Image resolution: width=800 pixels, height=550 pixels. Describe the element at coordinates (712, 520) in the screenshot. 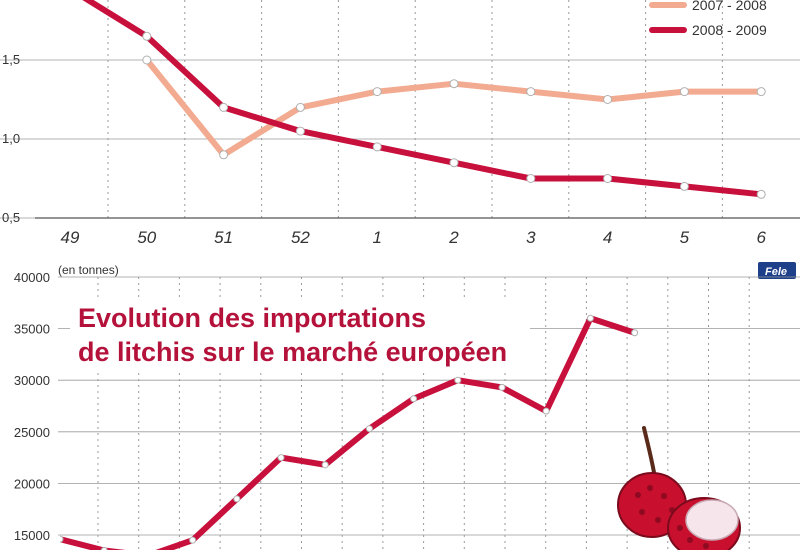

I see `lychee-flesh` at that location.